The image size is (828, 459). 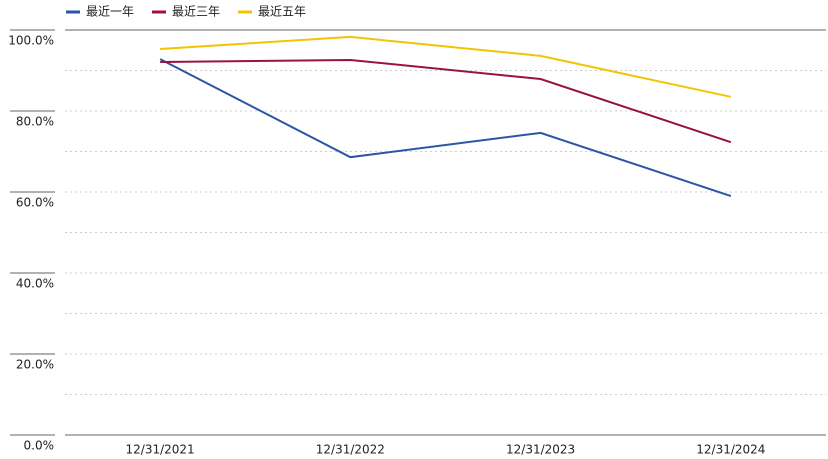 What do you see at coordinates (196, 12) in the screenshot?
I see `legend-label: 最近三年` at bounding box center [196, 12].